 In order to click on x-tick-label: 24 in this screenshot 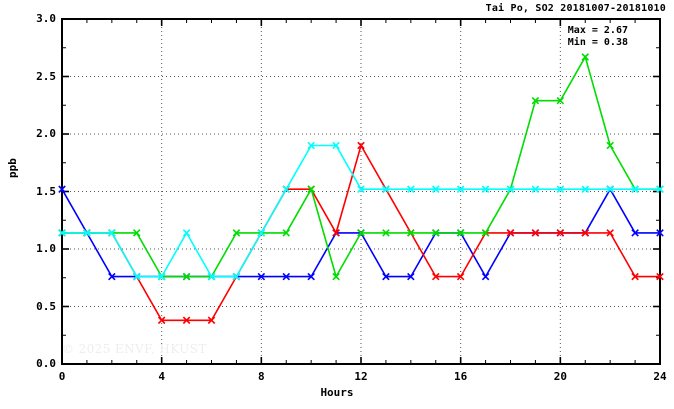, I will do `click(660, 376)`.